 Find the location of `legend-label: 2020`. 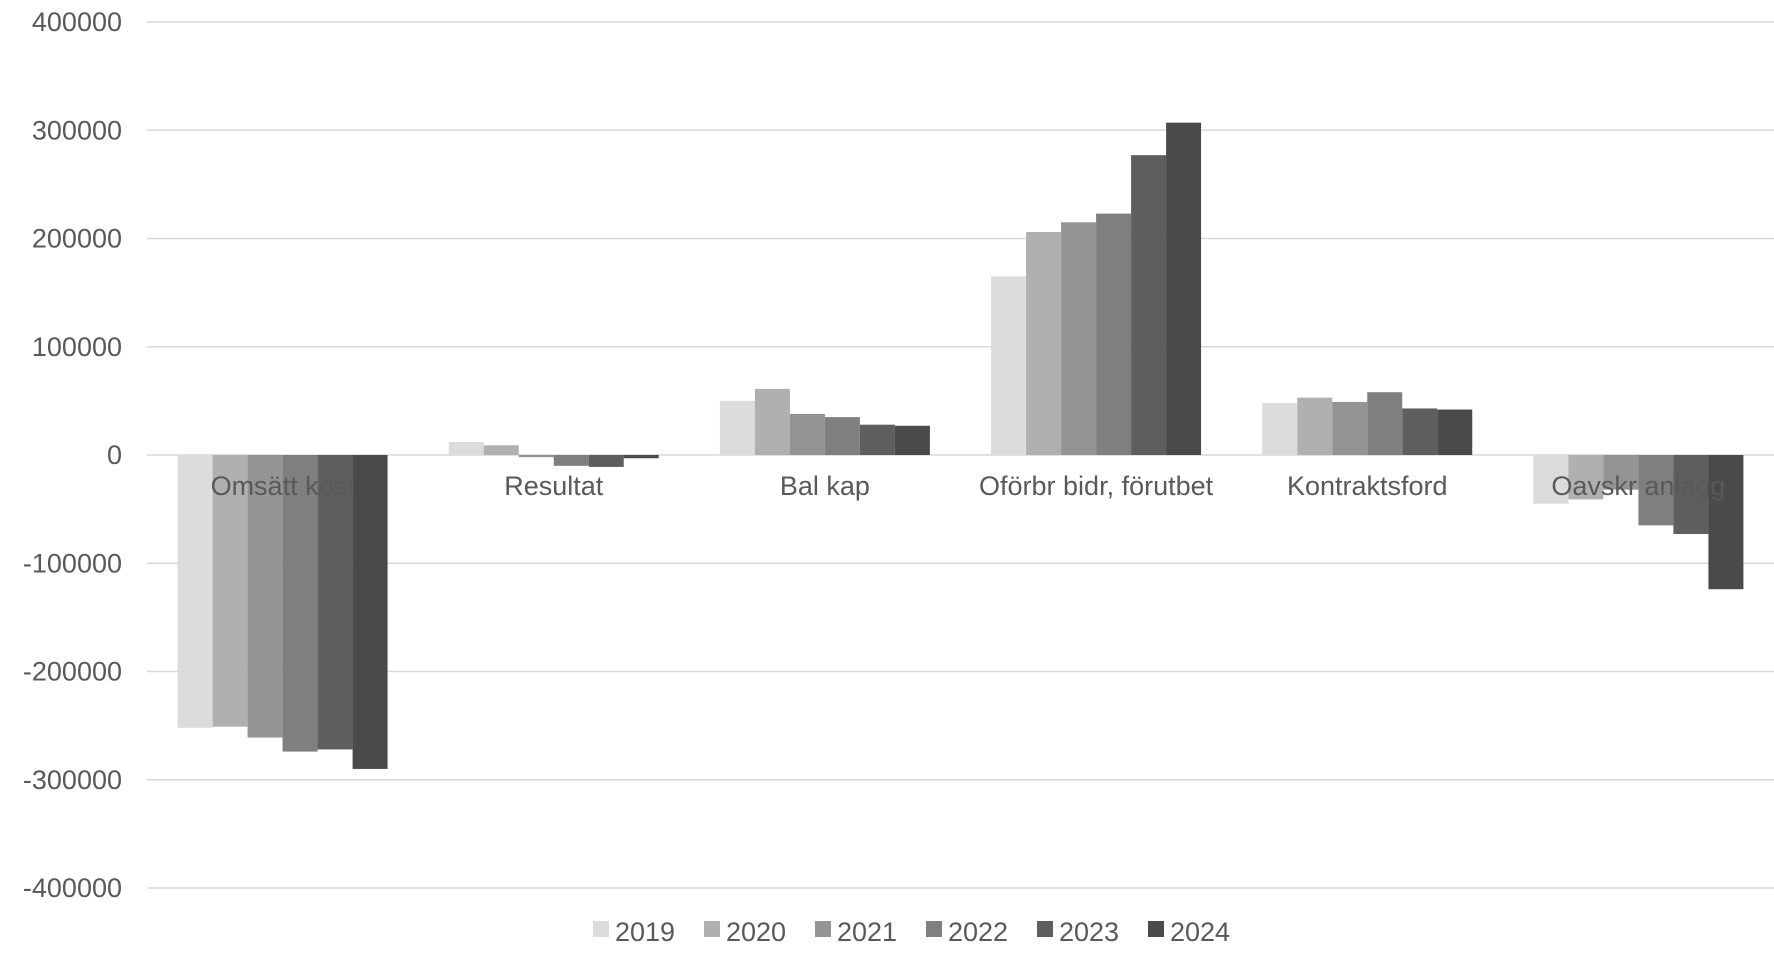

legend-label: 2020 is located at coordinates (756, 932).